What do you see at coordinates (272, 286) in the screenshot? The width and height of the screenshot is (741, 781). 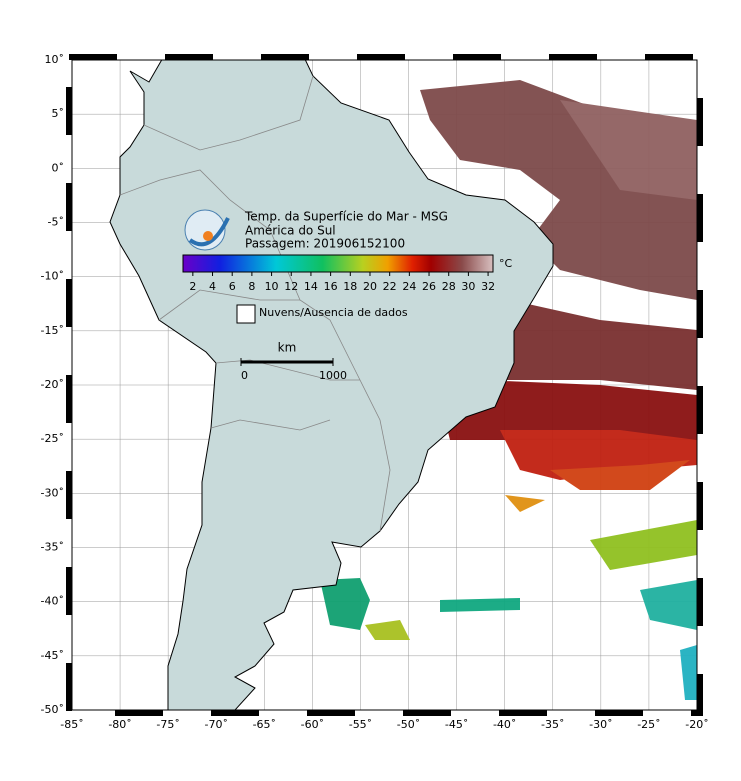 I see `colorbar-tick-label: 10` at bounding box center [272, 286].